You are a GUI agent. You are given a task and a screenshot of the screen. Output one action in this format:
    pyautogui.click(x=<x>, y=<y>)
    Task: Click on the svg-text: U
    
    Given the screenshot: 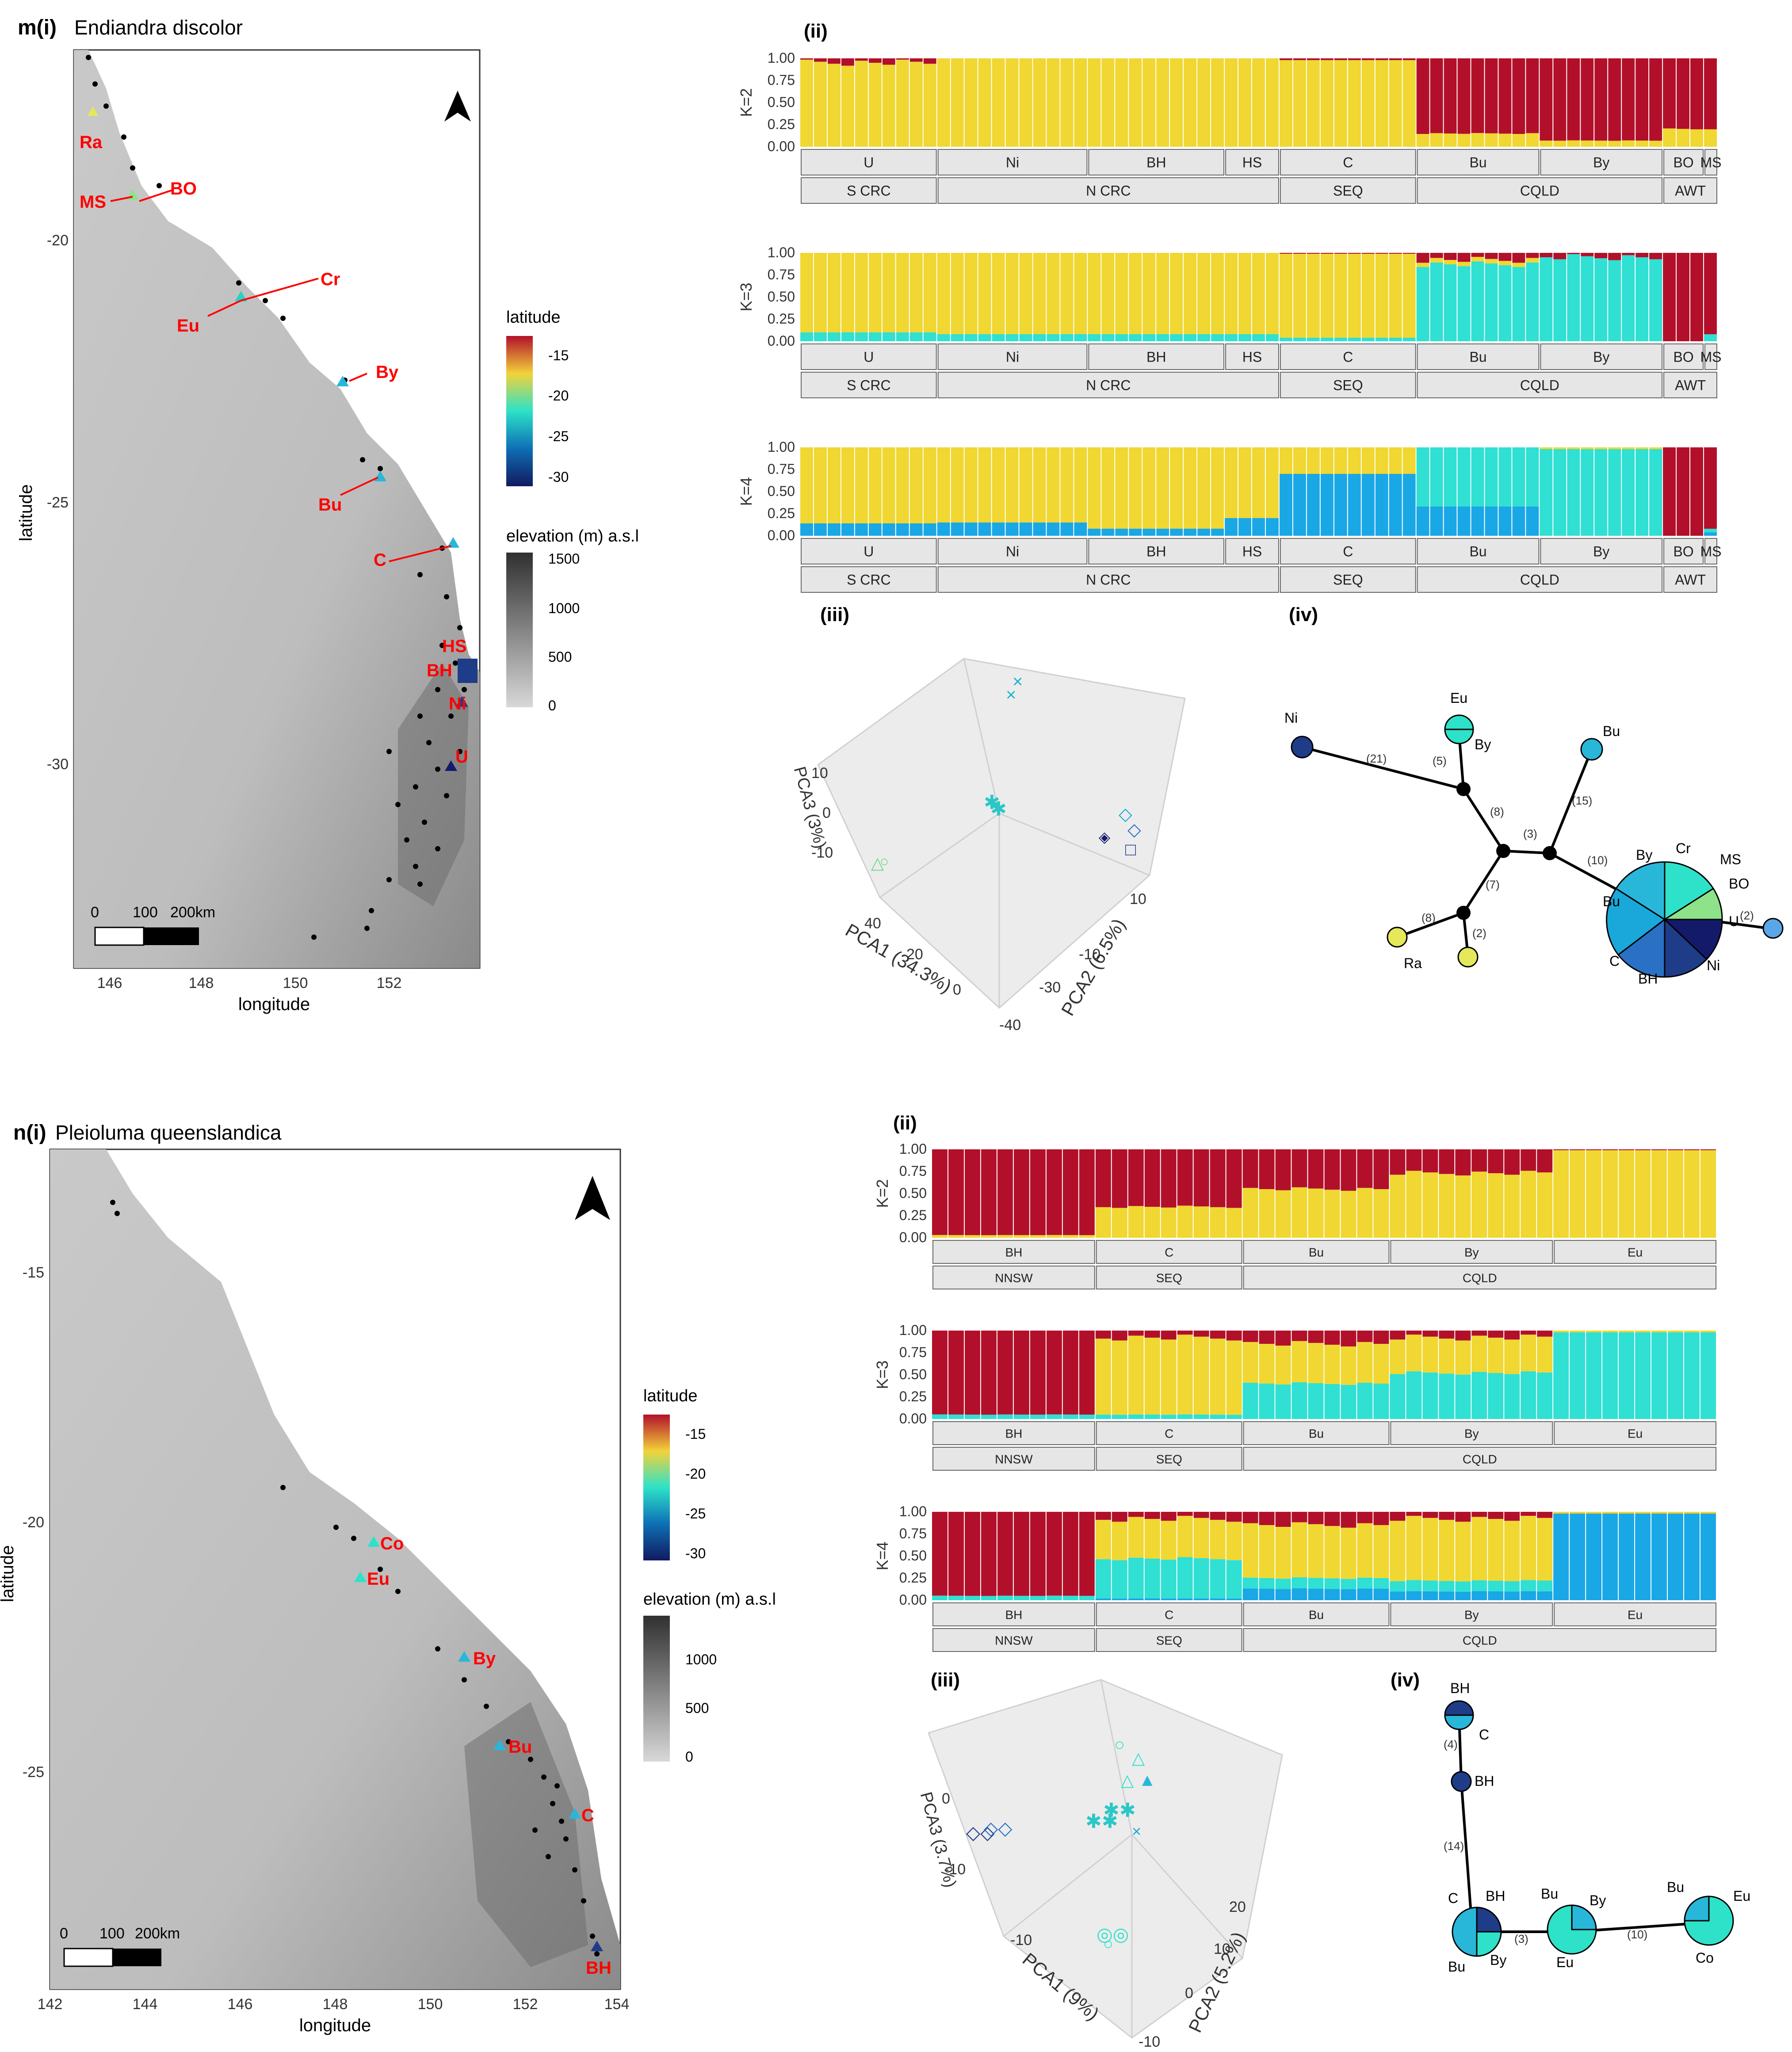 What is the action you would take?
    pyautogui.click(x=1734, y=921)
    